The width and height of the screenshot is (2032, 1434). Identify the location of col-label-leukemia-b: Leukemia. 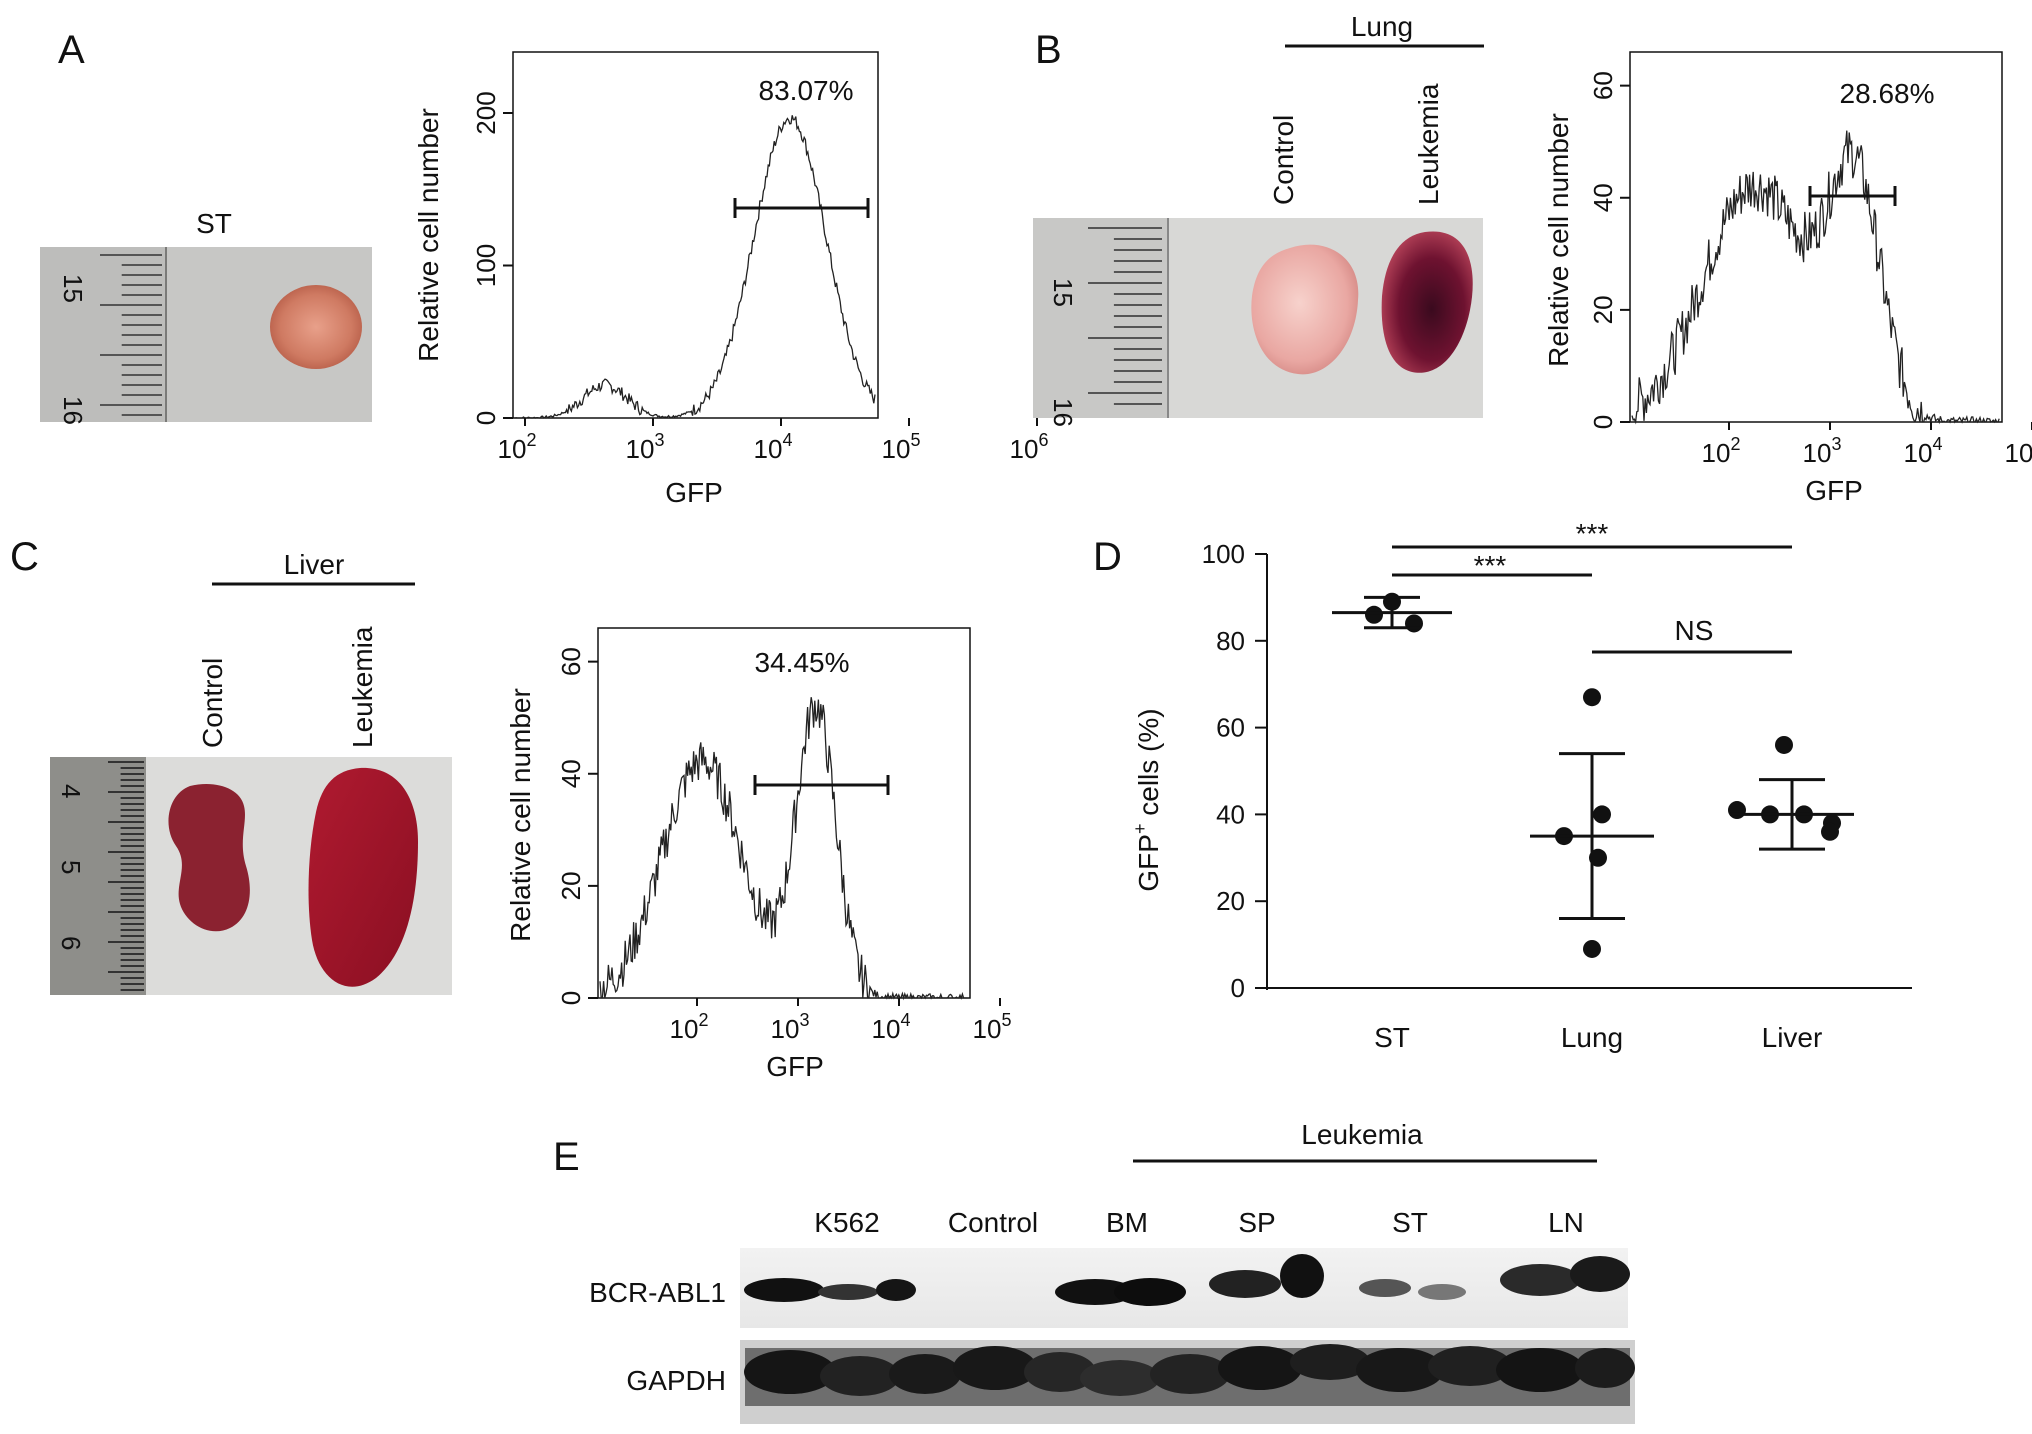
(1428, 144).